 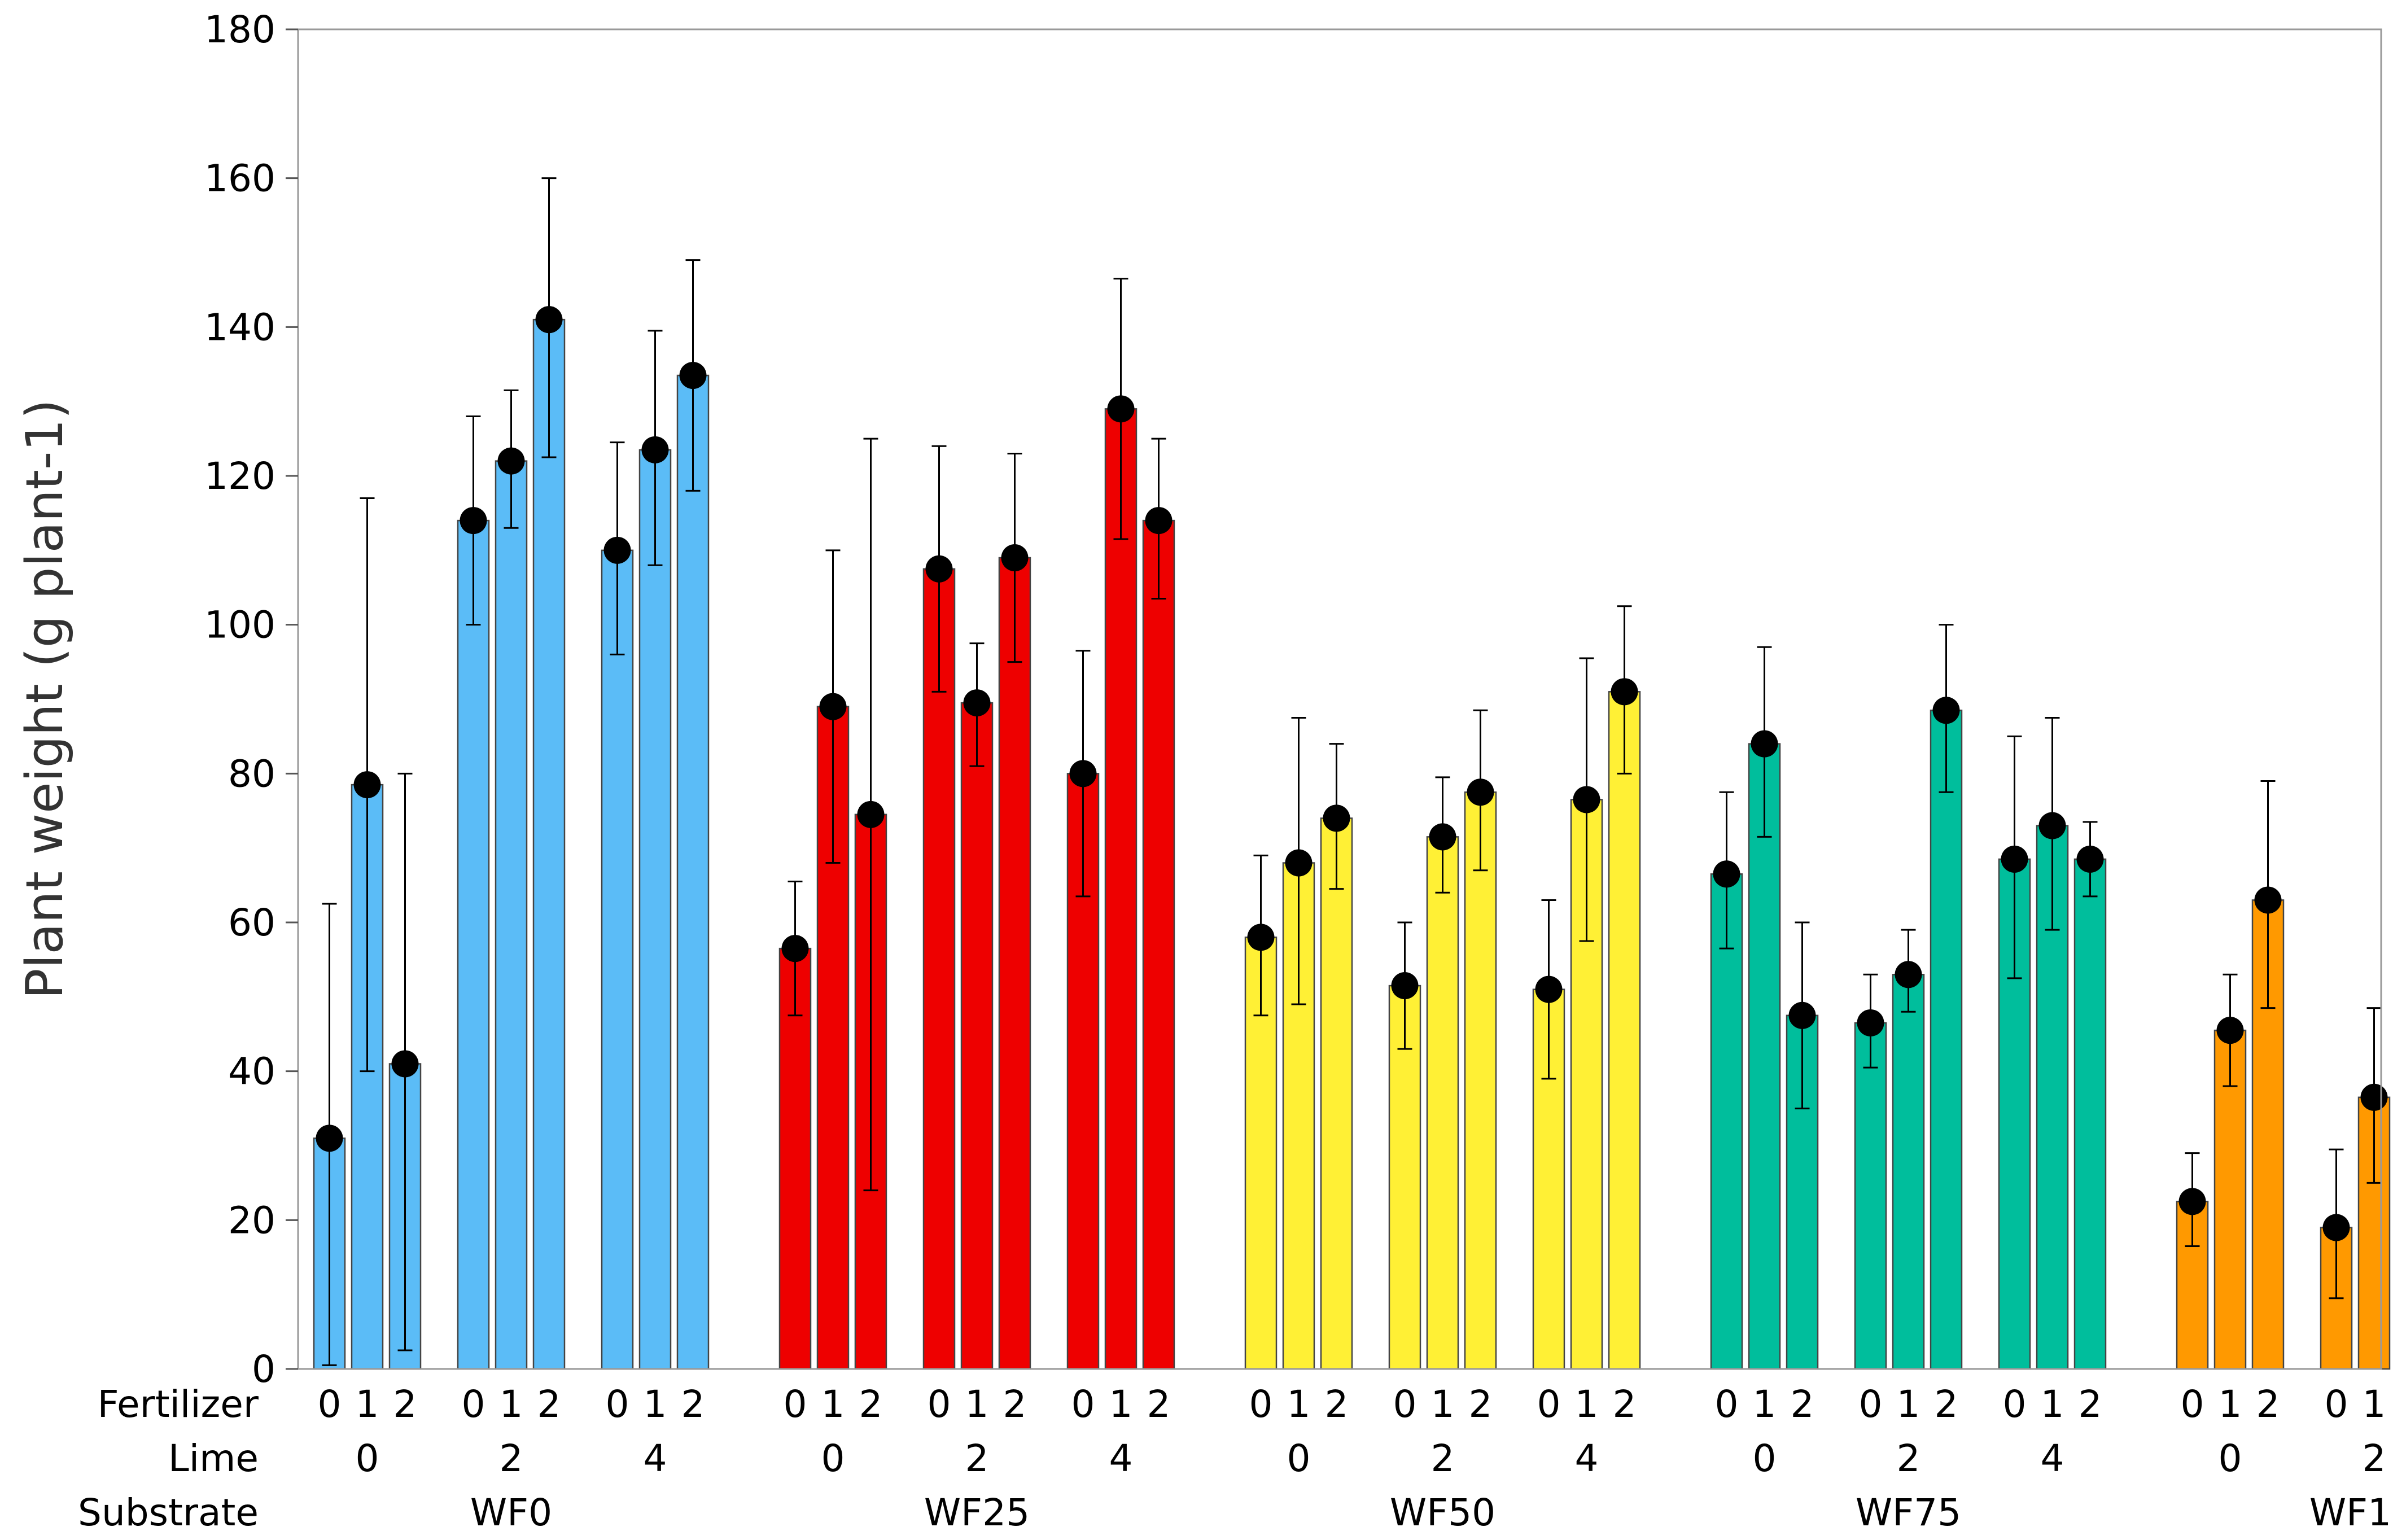 What do you see at coordinates (213, 1458) in the screenshot?
I see `row-label-lime: Lime` at bounding box center [213, 1458].